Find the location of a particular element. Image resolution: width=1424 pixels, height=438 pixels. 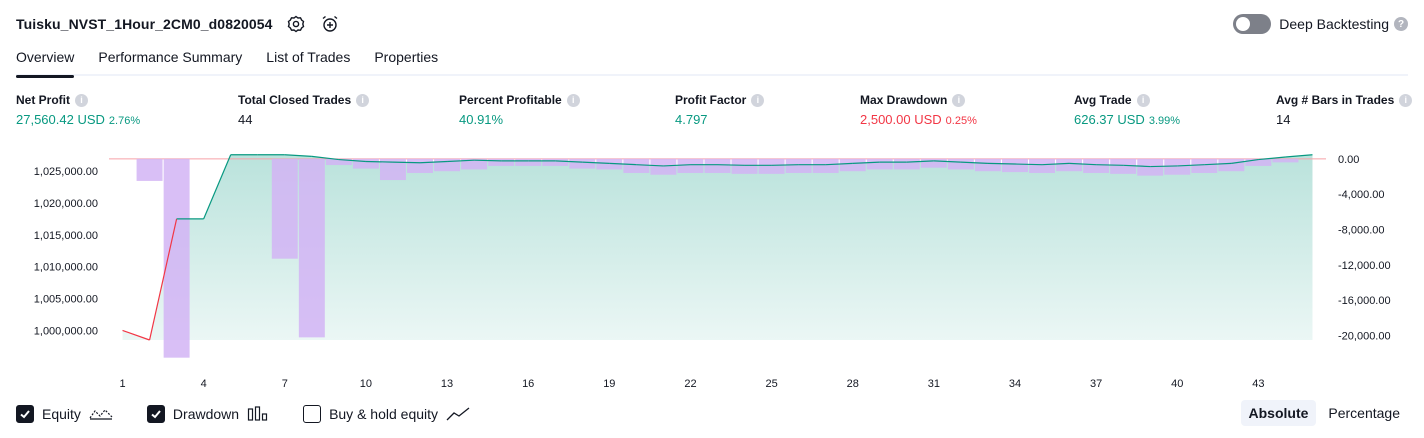

absolute-button: Absolute is located at coordinates (1278, 413).